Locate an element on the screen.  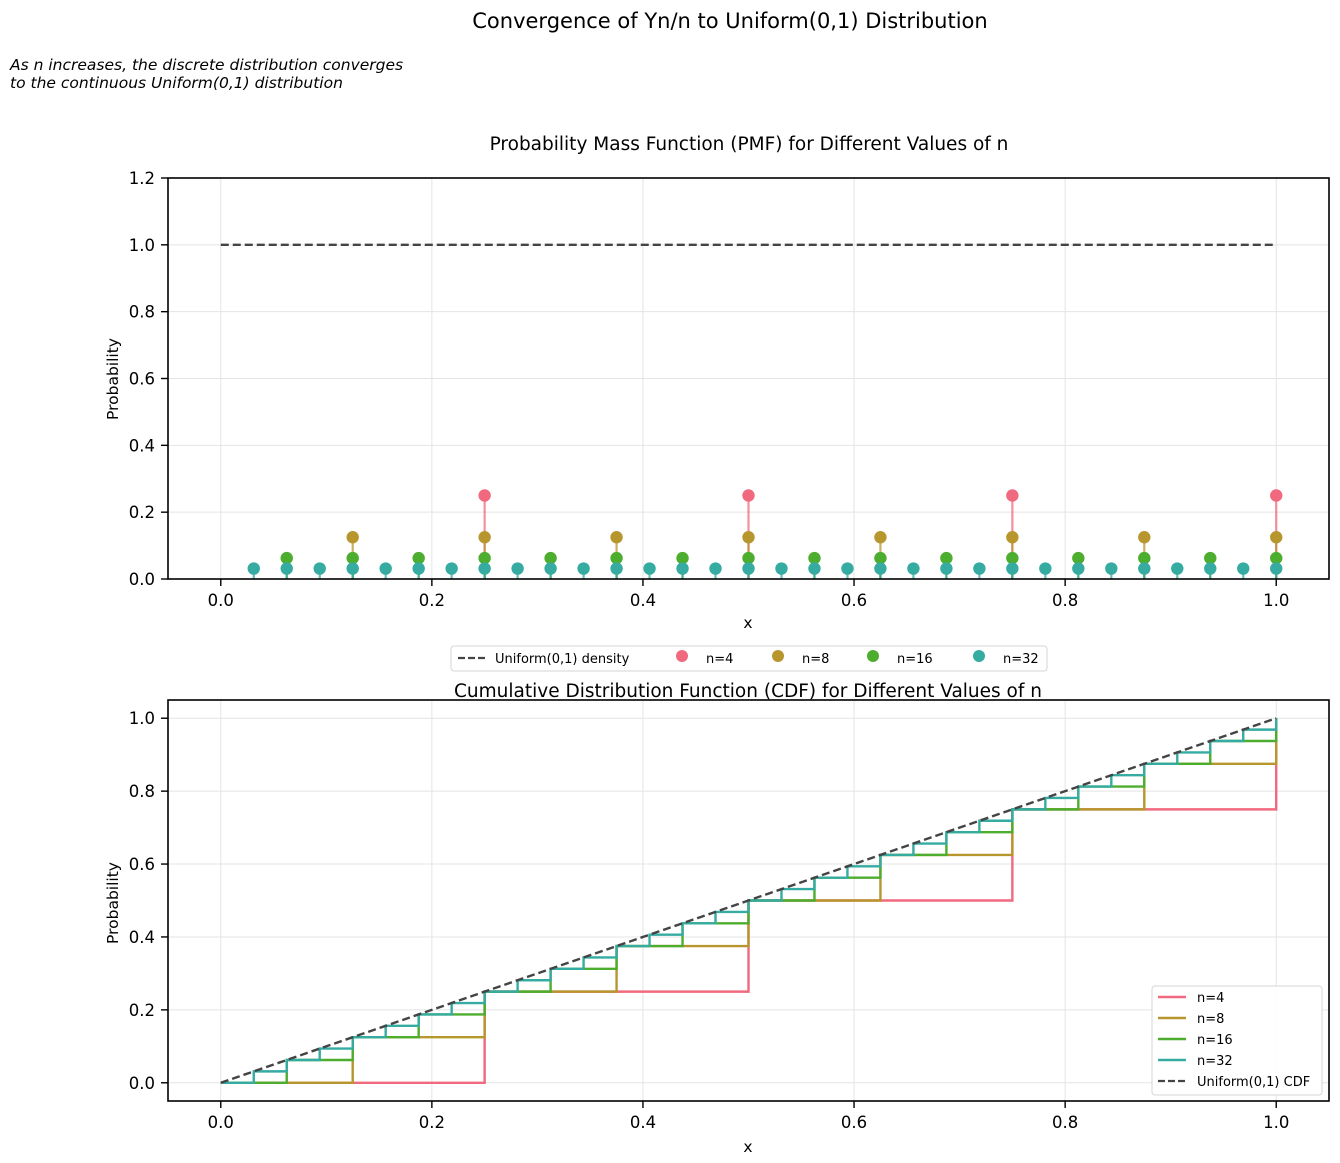
pmf-x-tick-label: 0.0 is located at coordinates (221, 600).